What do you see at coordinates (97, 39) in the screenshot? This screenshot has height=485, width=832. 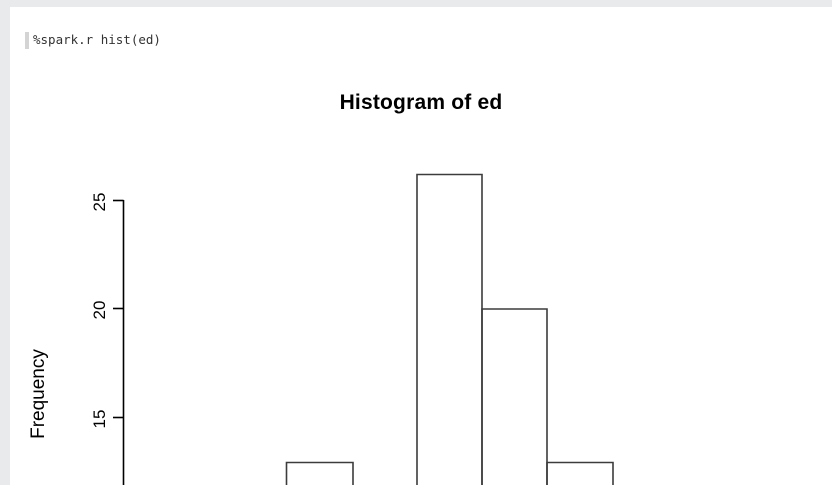 I see `code-editor-text: %spark.r hist(ed)` at bounding box center [97, 39].